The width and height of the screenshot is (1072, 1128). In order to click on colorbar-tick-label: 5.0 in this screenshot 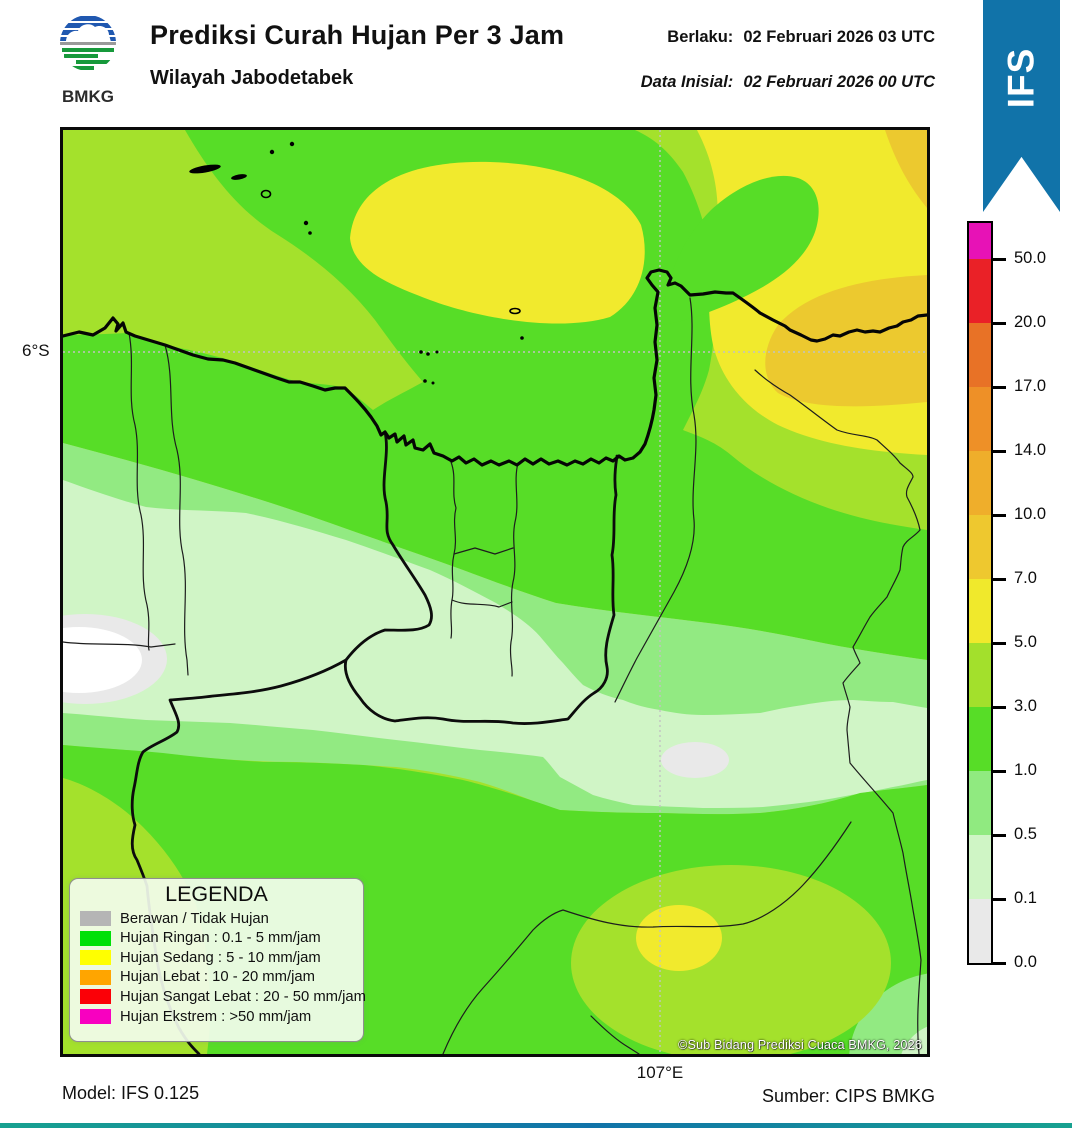, I will do `click(1025, 642)`.